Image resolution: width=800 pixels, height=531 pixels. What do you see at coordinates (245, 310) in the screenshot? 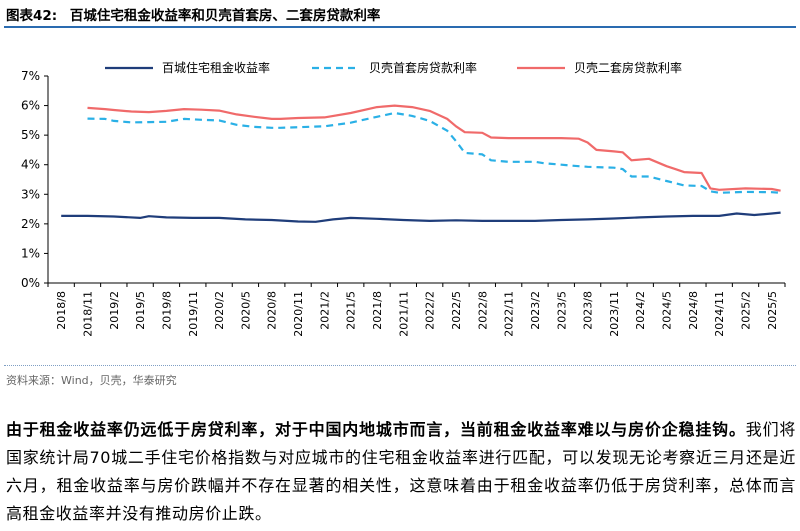
I see `x-tick-label: 2020/5` at bounding box center [245, 310].